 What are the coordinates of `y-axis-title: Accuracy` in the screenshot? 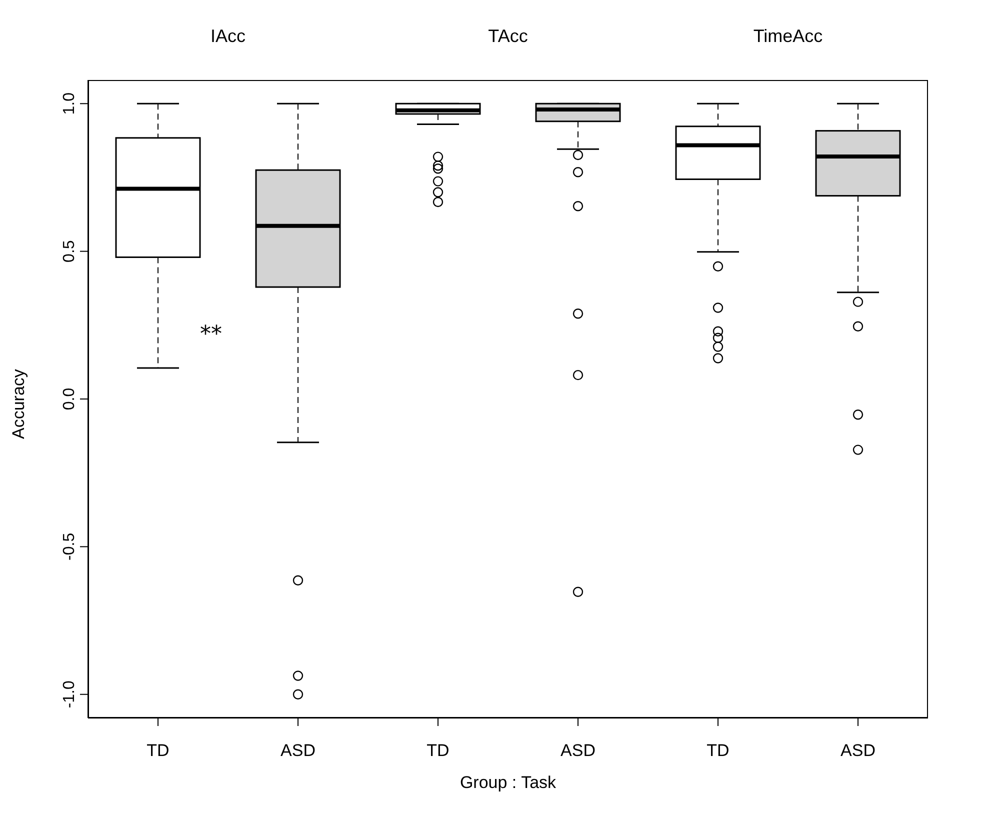 It's located at (18, 403).